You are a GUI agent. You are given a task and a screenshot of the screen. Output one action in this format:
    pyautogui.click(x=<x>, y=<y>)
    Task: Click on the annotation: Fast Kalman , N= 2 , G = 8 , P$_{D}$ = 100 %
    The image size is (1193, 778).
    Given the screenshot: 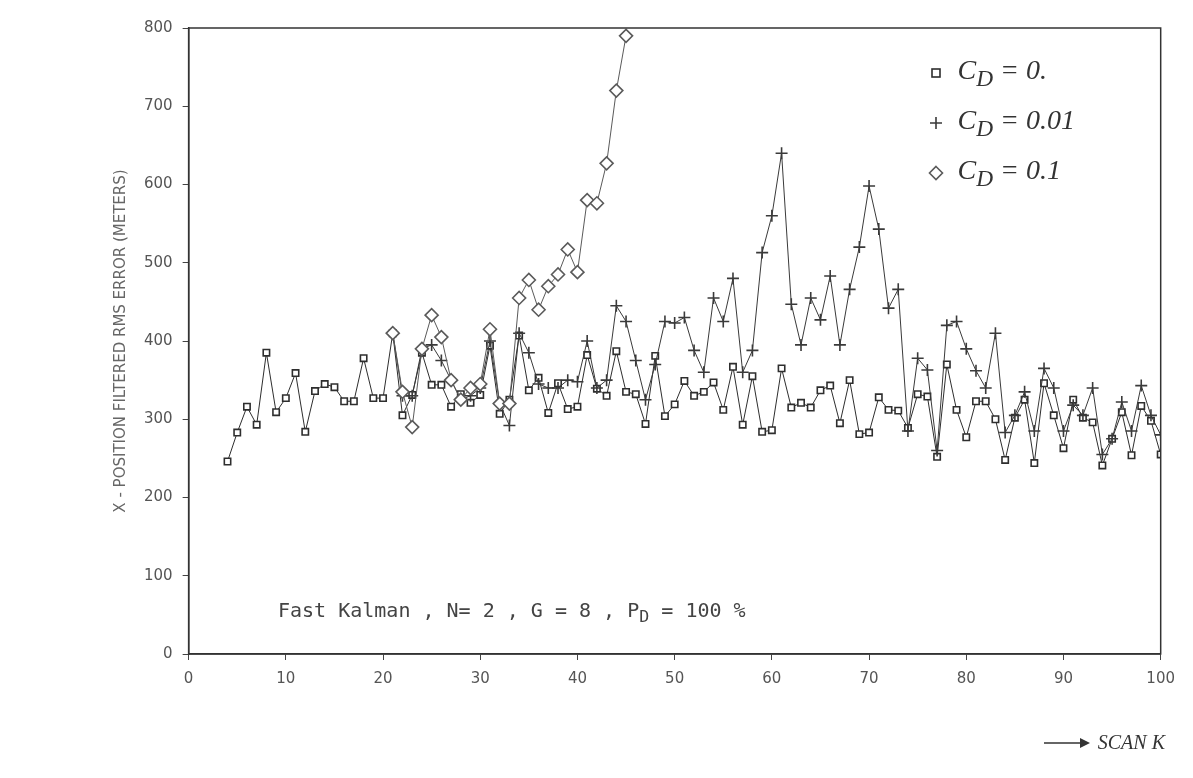 What is the action you would take?
    pyautogui.click(x=512, y=612)
    